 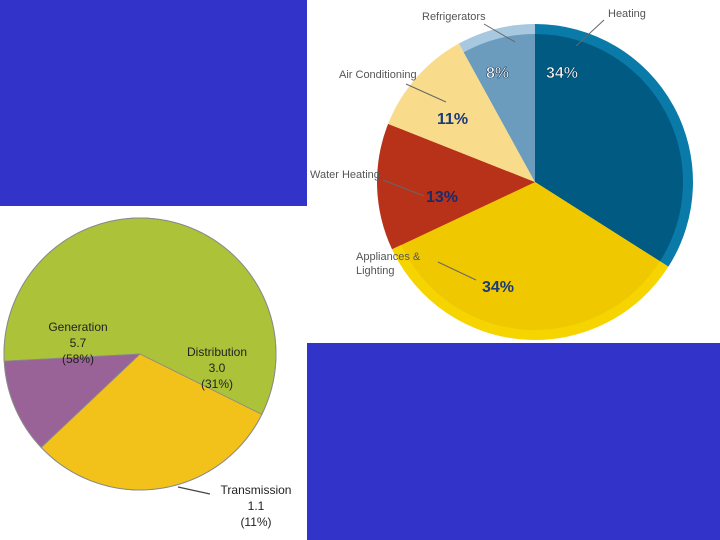 I want to click on pie-slice-refrigerators, so click(x=499, y=108).